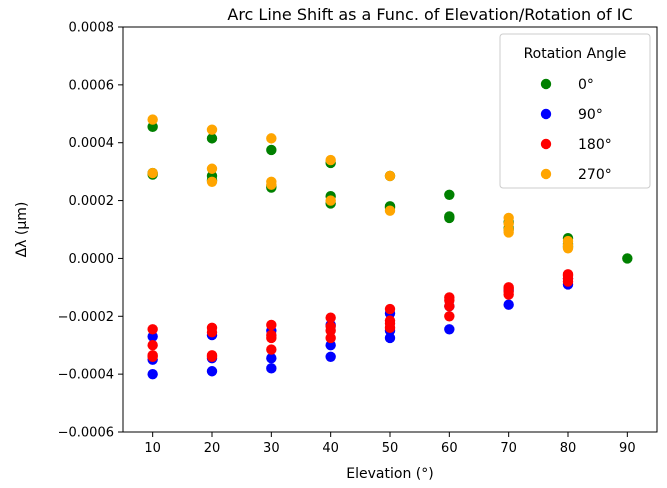 The image size is (667, 488). I want to click on legend-label: 0°, so click(586, 85).